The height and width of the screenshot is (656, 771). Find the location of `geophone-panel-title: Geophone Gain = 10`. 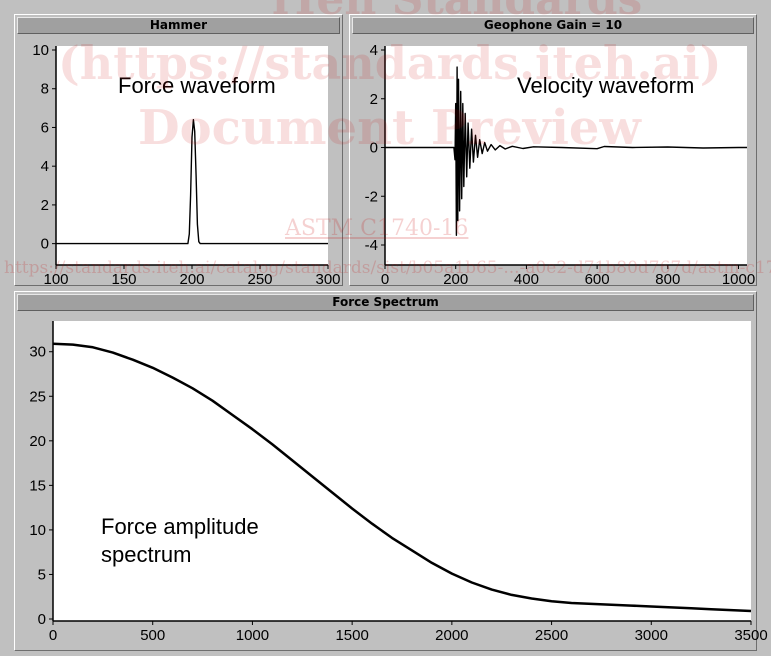

geophone-panel-title: Geophone Gain = 10 is located at coordinates (553, 25).